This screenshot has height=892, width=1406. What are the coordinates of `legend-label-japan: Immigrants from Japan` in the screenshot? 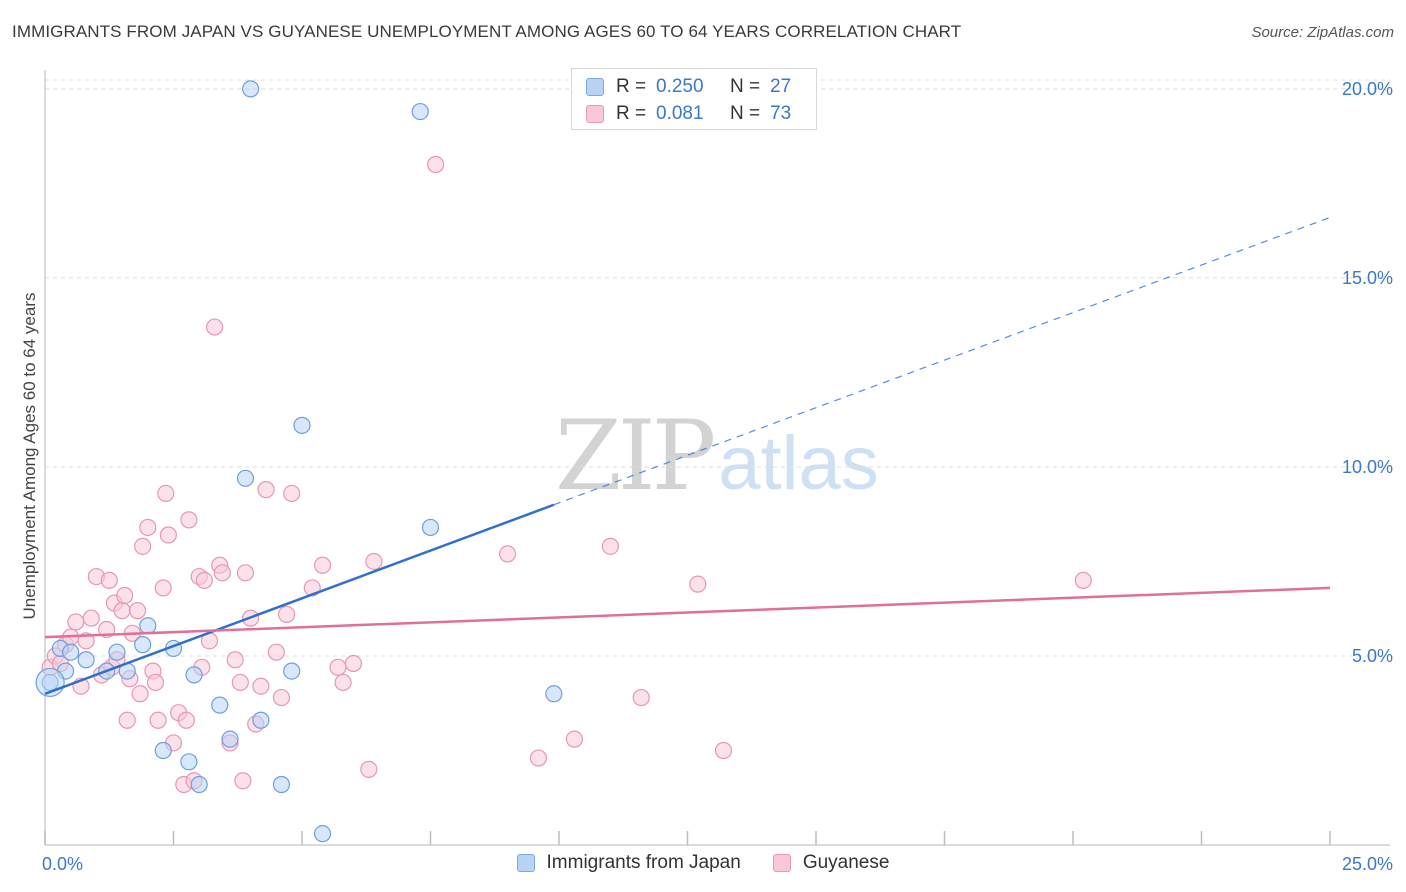 It's located at (643, 862).